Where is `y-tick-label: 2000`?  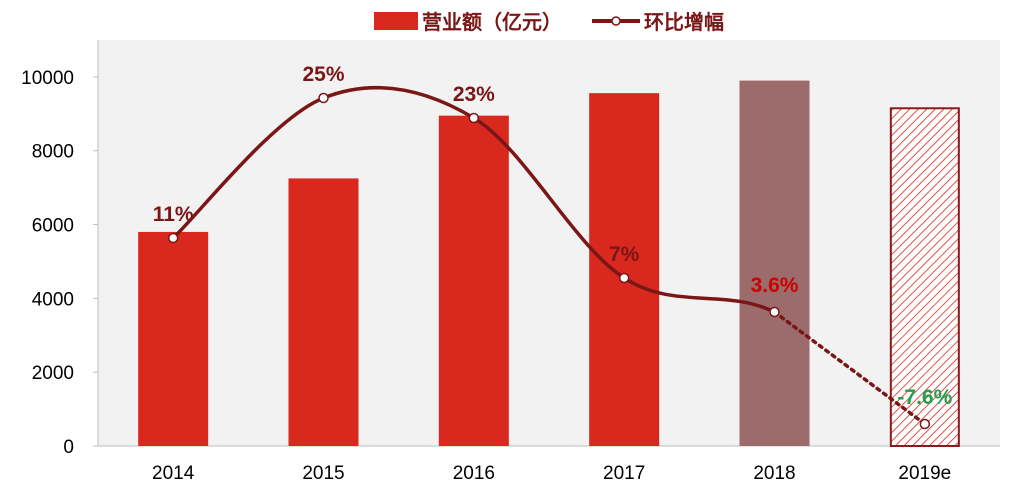
y-tick-label: 2000 is located at coordinates (53, 373).